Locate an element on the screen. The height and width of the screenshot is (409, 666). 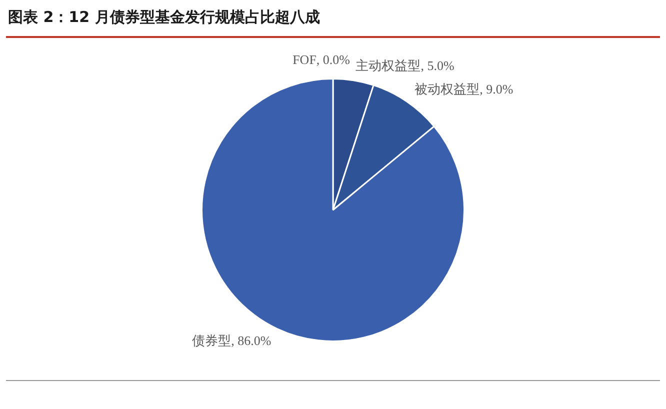
data-label: , 86.0% is located at coordinates (251, 340).